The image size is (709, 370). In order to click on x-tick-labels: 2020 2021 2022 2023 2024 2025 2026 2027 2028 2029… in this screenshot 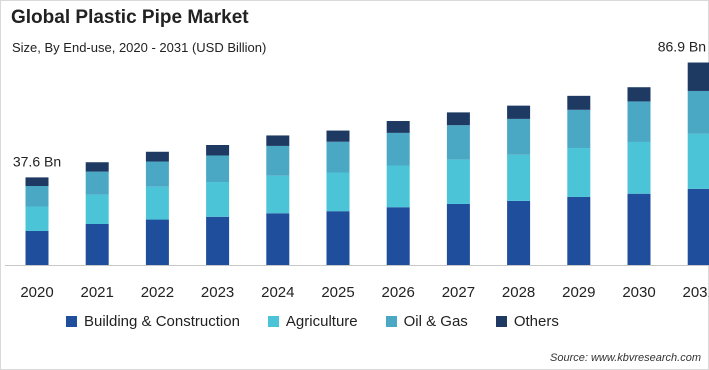, I will do `click(364, 292)`.